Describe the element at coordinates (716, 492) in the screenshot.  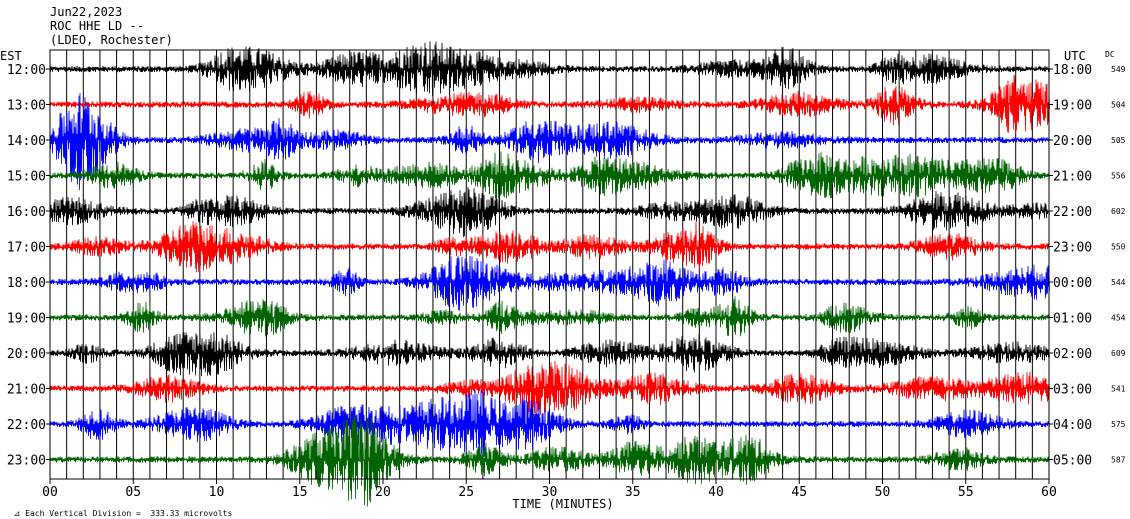
I see `x-tick-label: 40` at that location.